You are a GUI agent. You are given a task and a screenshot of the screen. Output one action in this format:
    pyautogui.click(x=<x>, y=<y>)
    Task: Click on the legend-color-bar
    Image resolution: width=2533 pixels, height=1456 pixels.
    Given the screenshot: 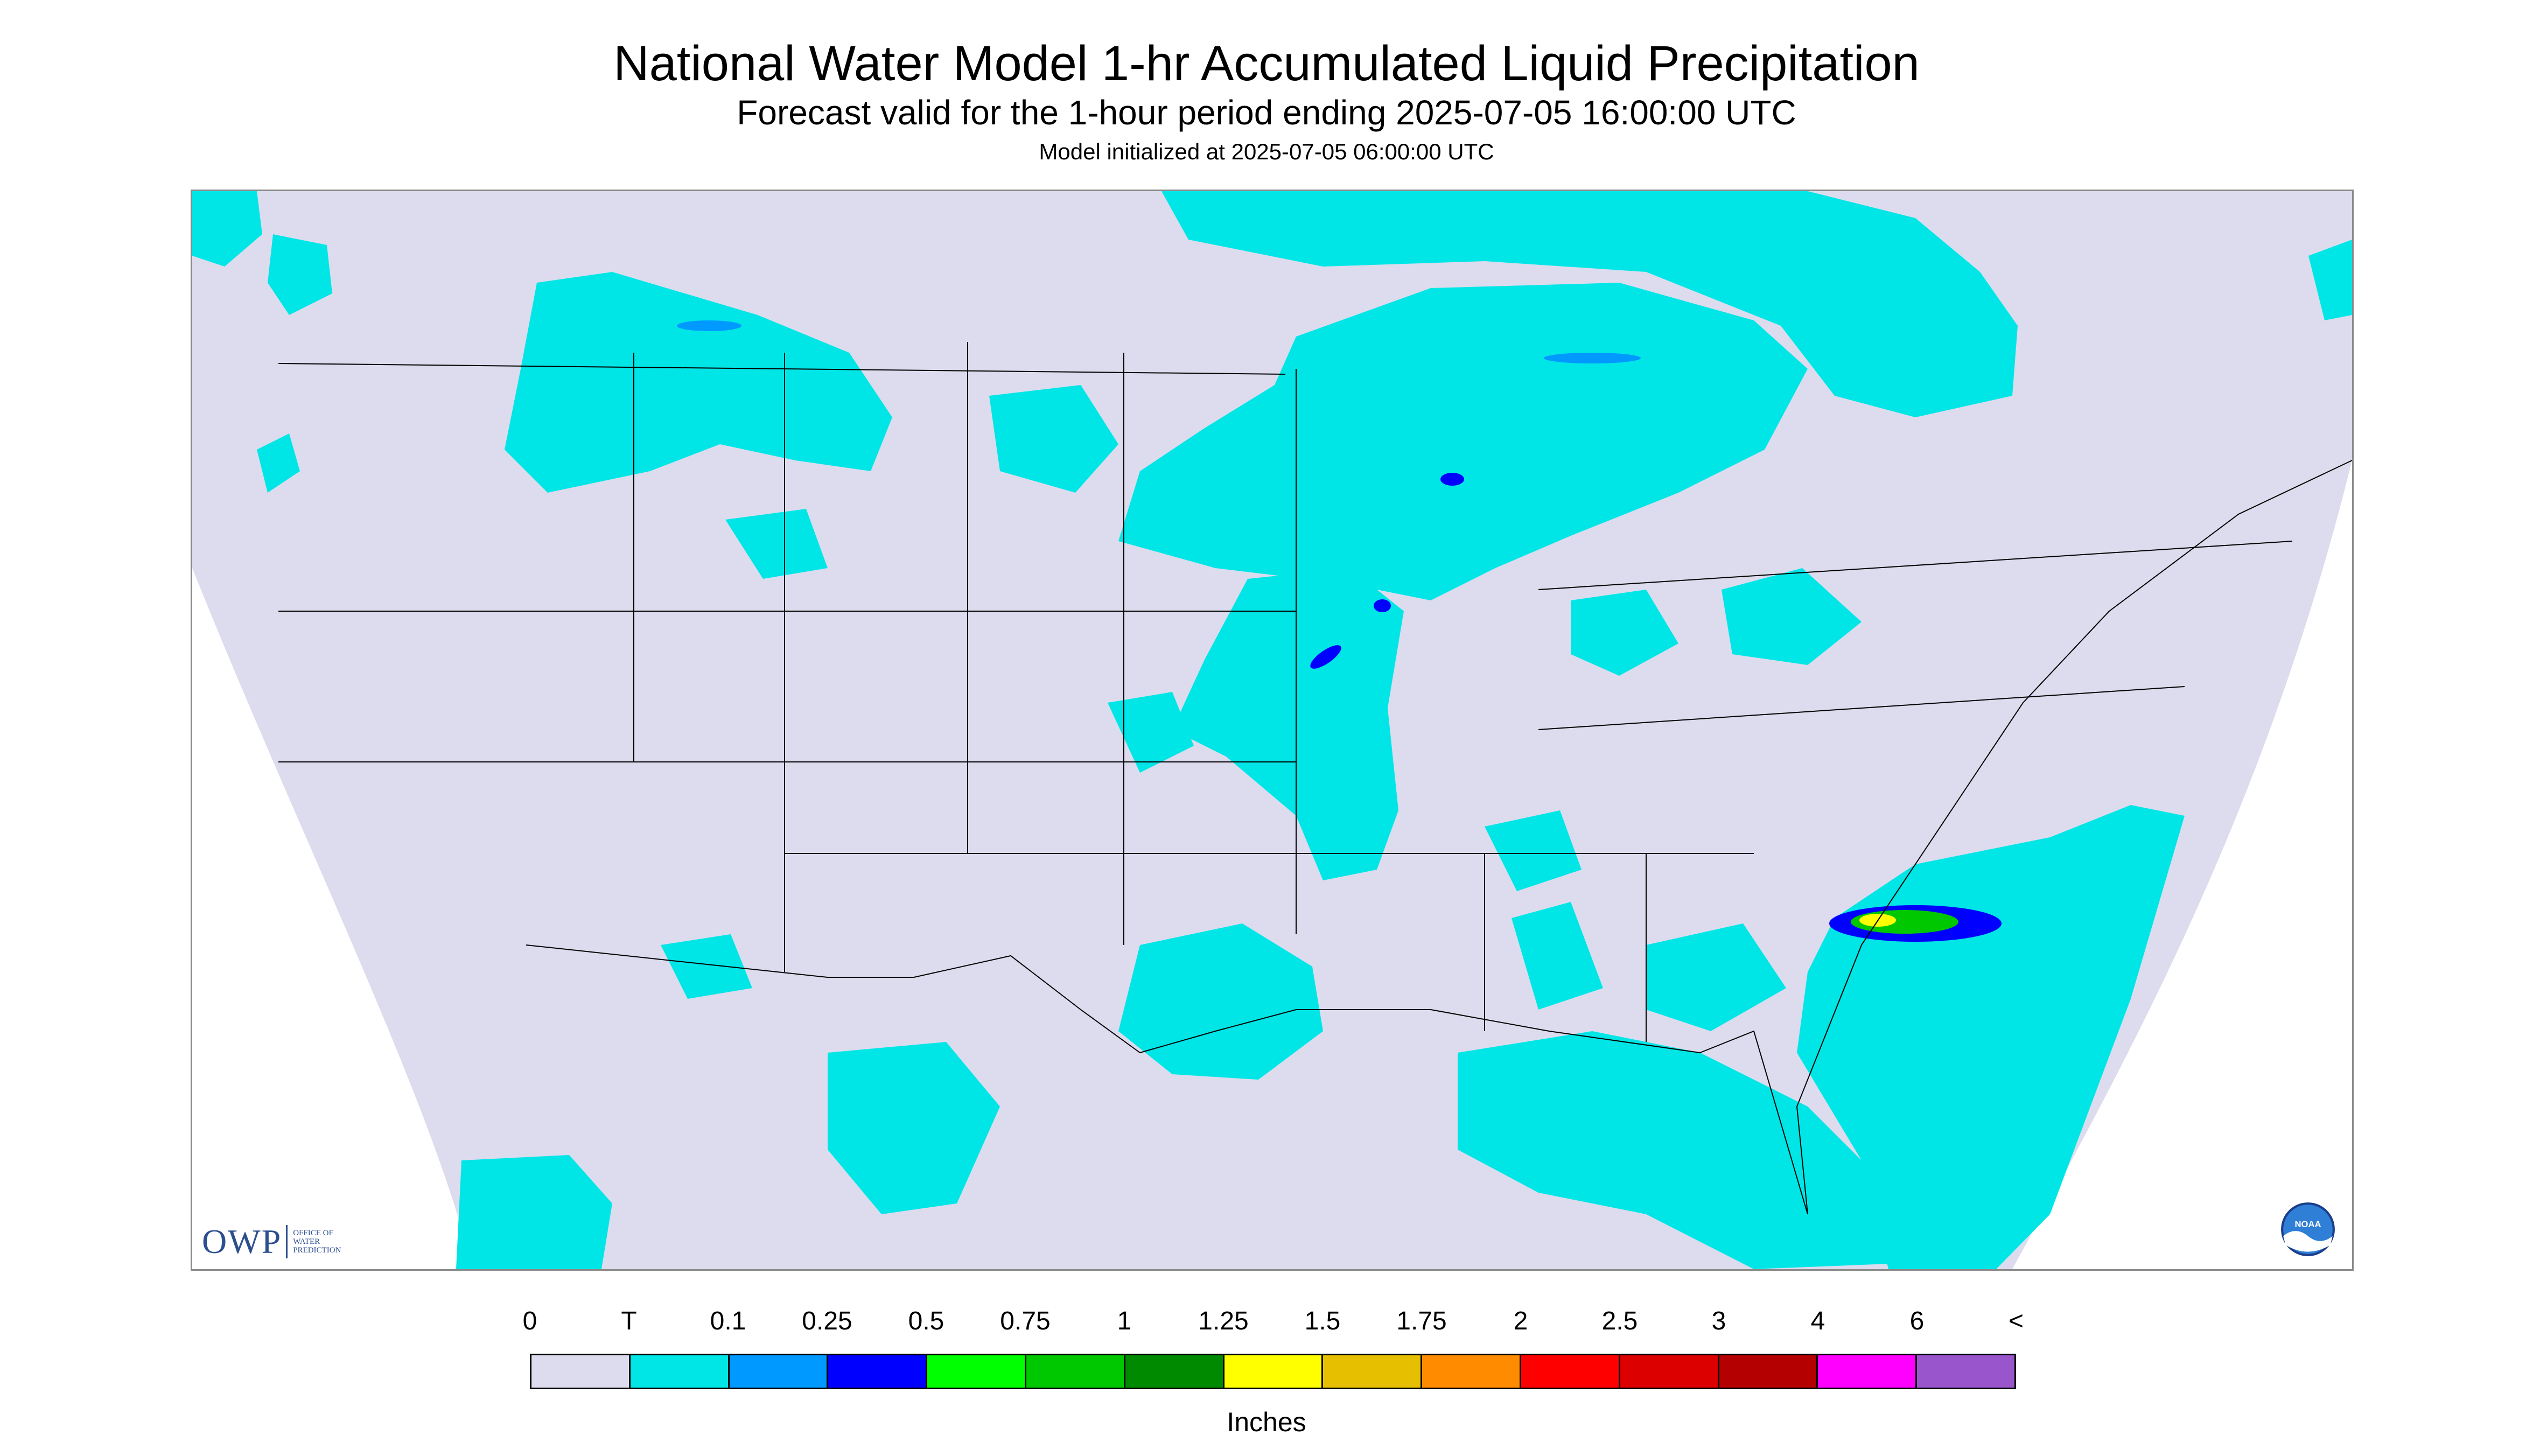 What is the action you would take?
    pyautogui.click(x=1273, y=1371)
    